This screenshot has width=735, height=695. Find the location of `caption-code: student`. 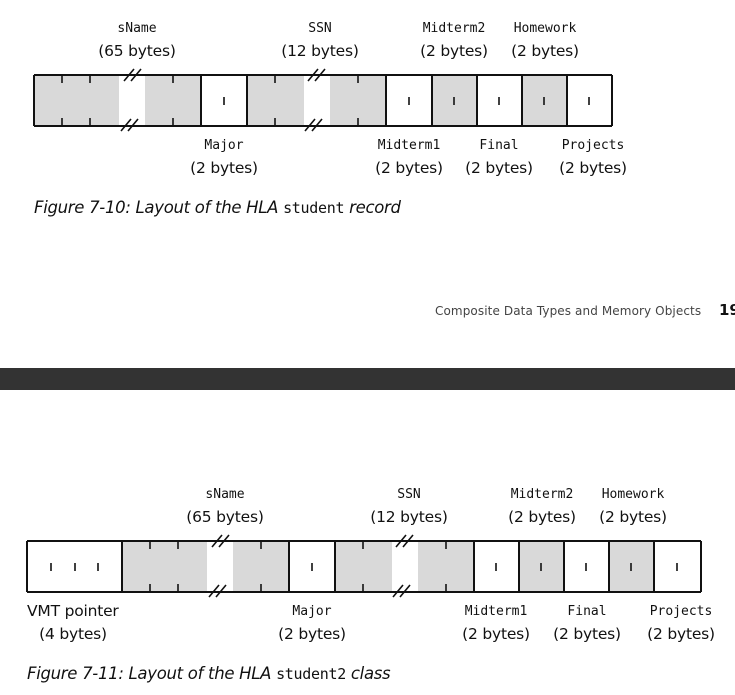

caption-code: student is located at coordinates (314, 208).